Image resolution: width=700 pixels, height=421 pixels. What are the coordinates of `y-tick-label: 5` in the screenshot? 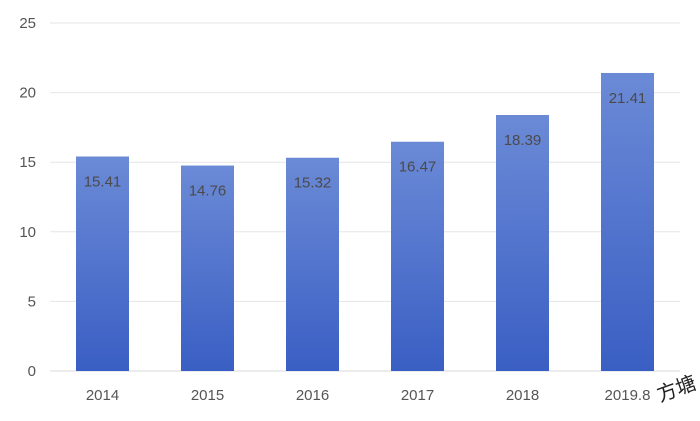 It's located at (32, 301).